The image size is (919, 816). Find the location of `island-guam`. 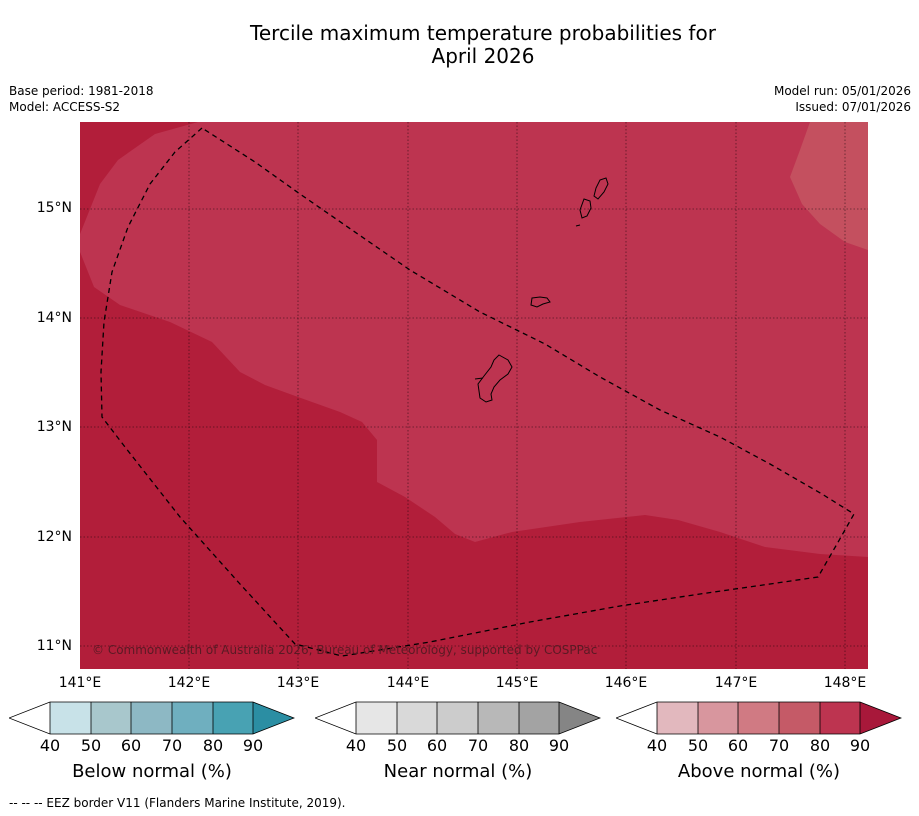

island-guam is located at coordinates (495, 378).